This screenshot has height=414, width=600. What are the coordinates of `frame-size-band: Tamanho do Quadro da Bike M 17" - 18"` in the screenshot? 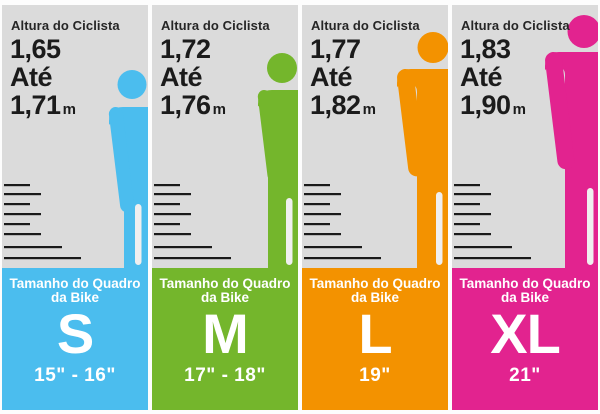 It's located at (225, 339).